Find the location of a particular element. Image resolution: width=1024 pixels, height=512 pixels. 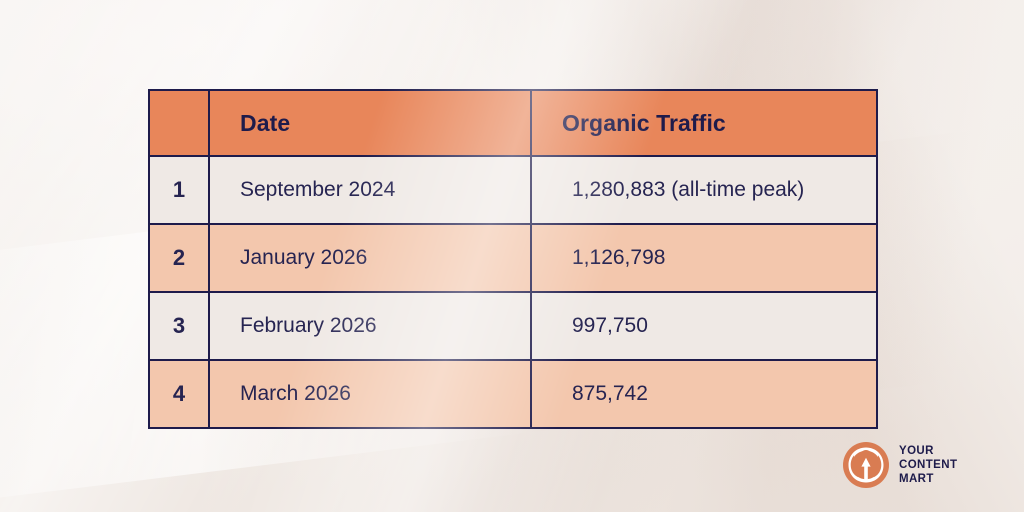

row-organic-traffic: 997,750 is located at coordinates (704, 326).